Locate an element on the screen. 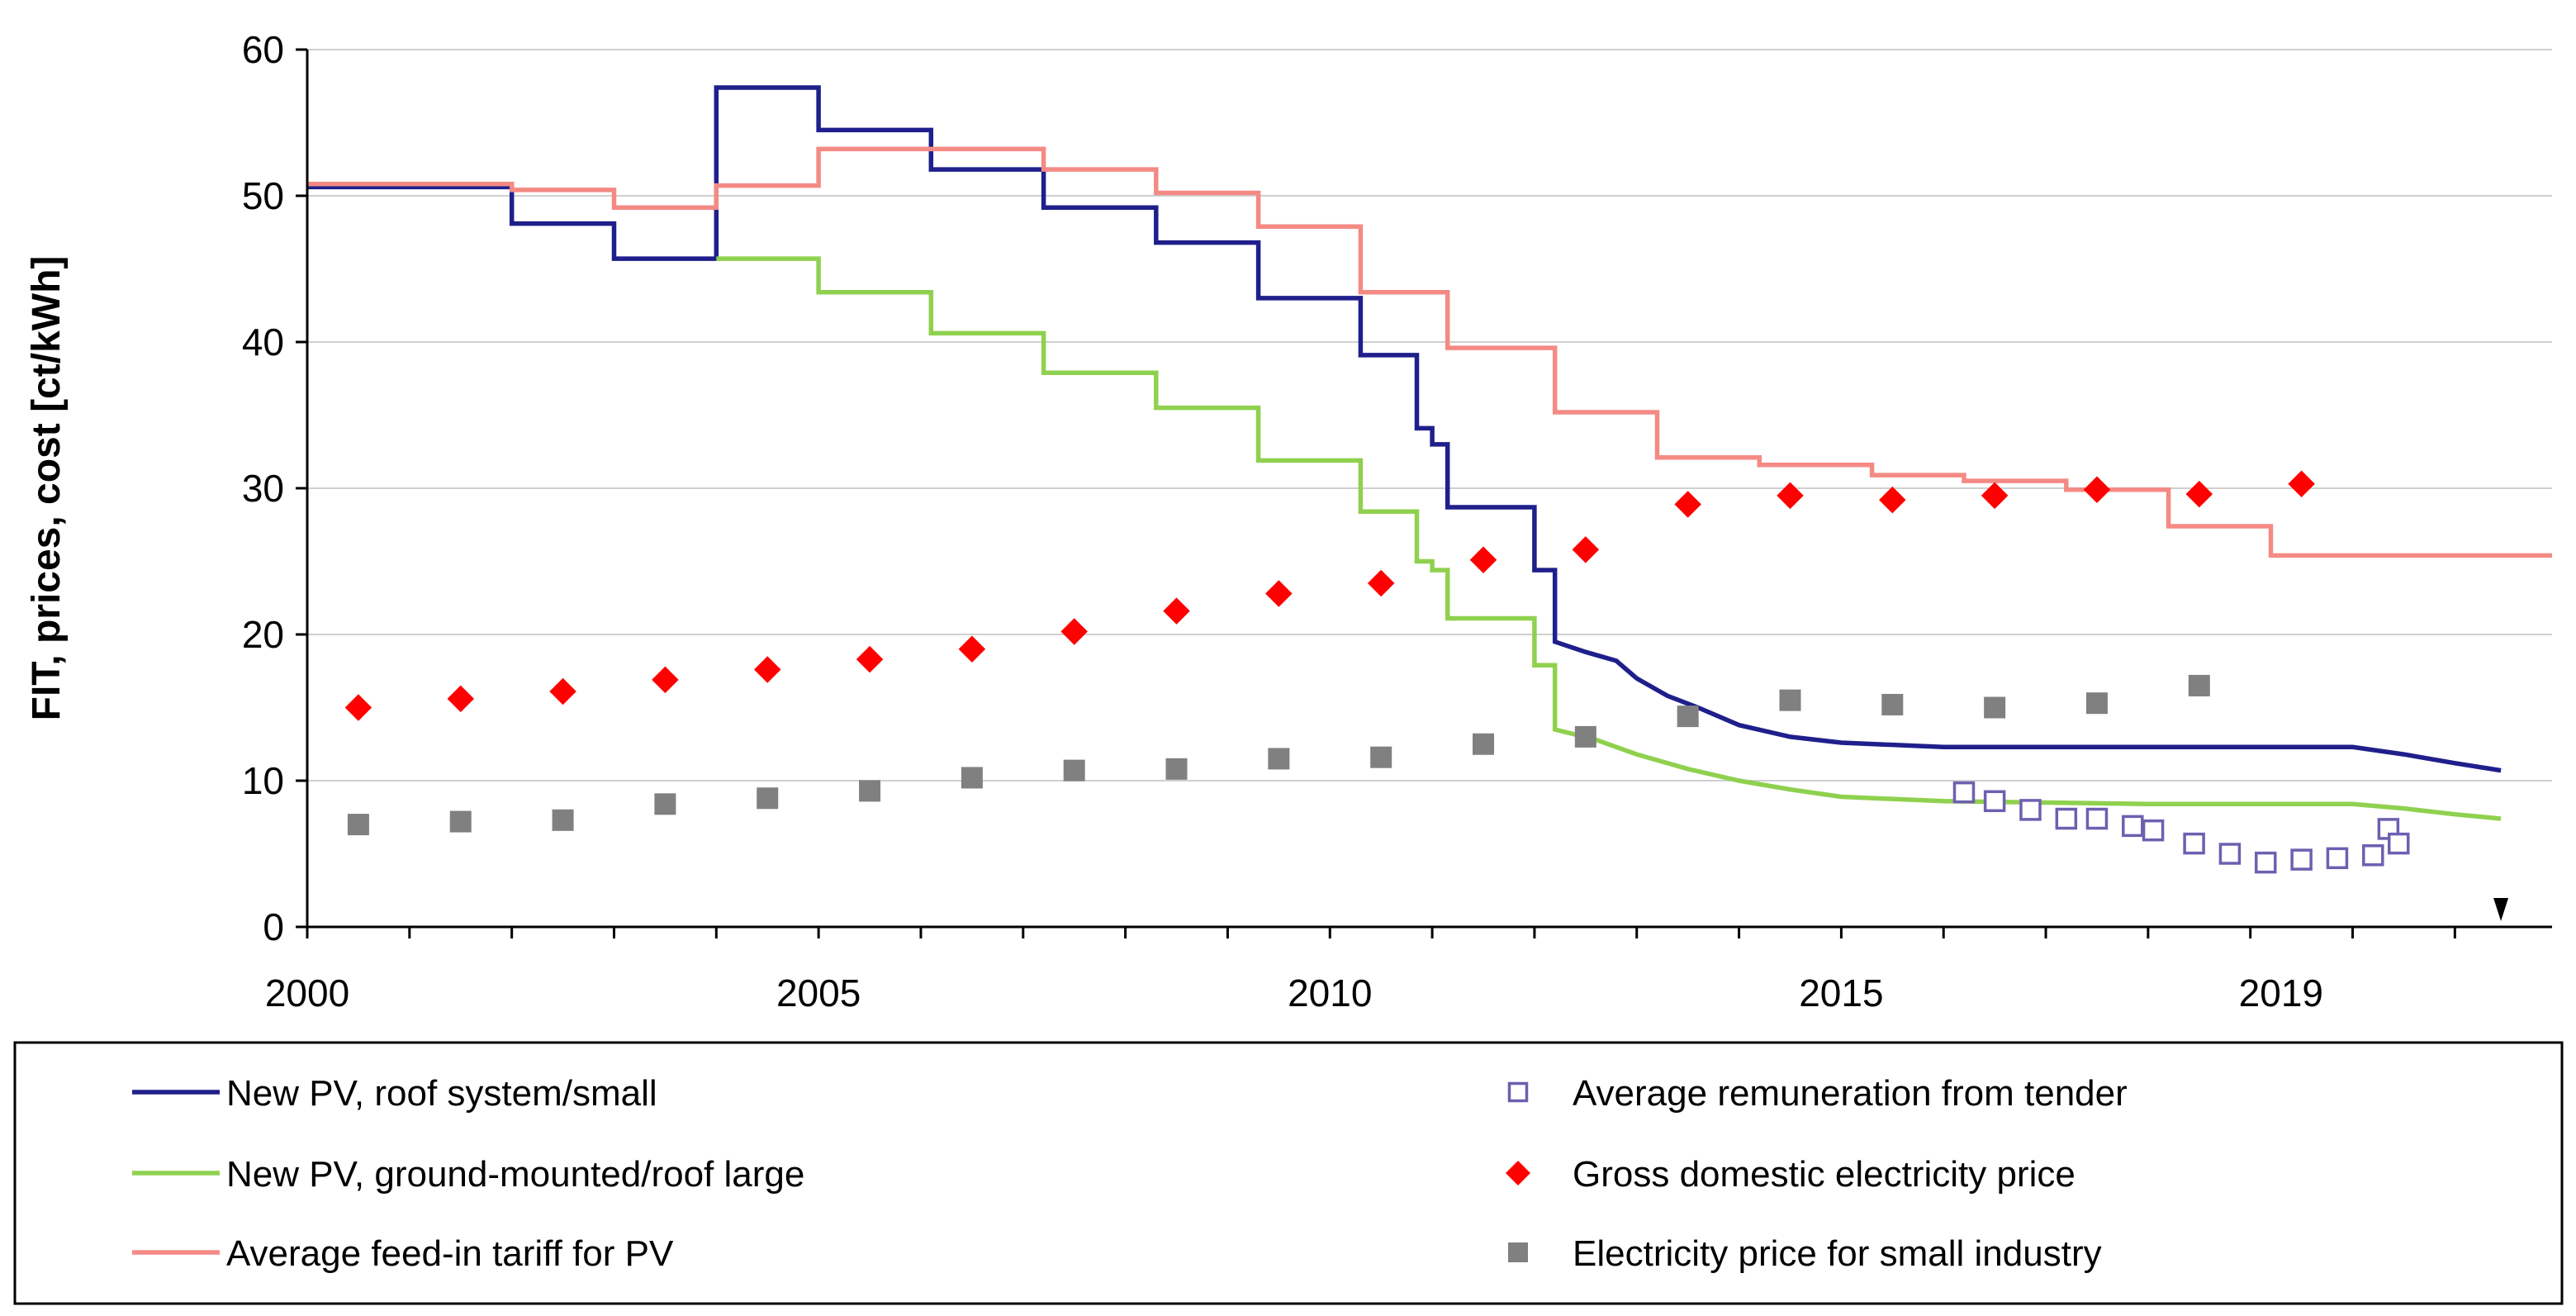  x-tick-label: 2000 is located at coordinates (307, 993).